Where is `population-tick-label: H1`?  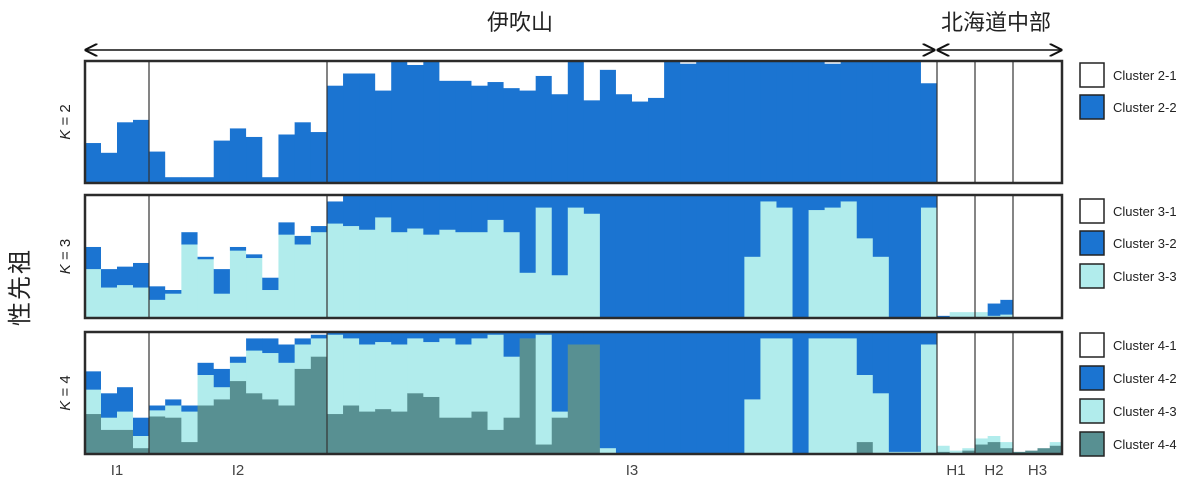
population-tick-label: H1 is located at coordinates (955, 470).